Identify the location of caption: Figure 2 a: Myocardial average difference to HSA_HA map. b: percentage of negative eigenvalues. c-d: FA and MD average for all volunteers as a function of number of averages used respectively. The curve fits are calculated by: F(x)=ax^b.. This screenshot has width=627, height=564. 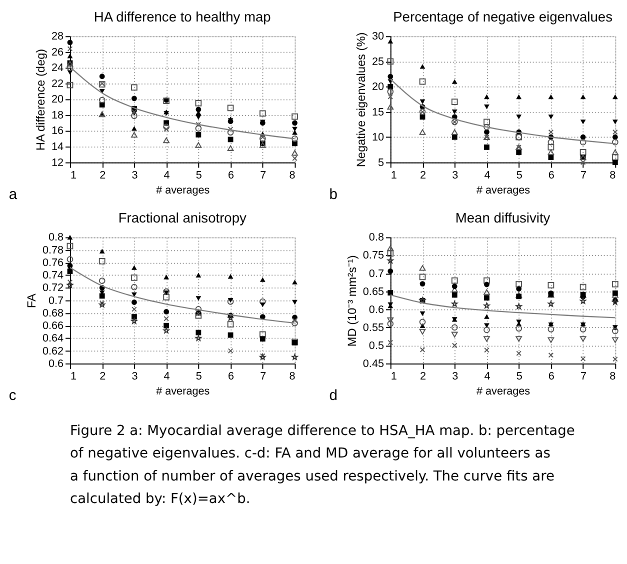
(322, 464).